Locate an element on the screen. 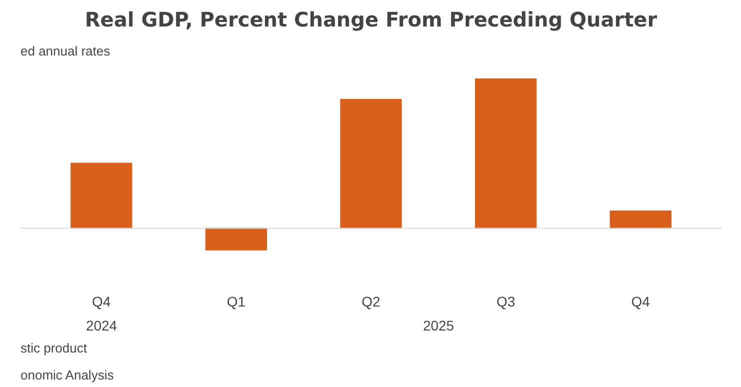  x-tick-label: Q2 is located at coordinates (371, 302).